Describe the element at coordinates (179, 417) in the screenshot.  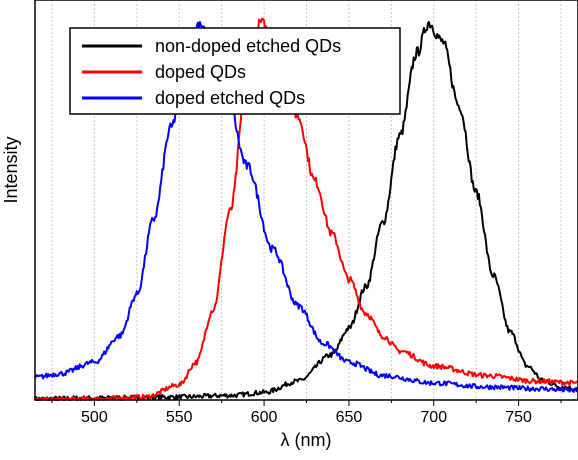
I see `x-tick-label: 550` at that location.